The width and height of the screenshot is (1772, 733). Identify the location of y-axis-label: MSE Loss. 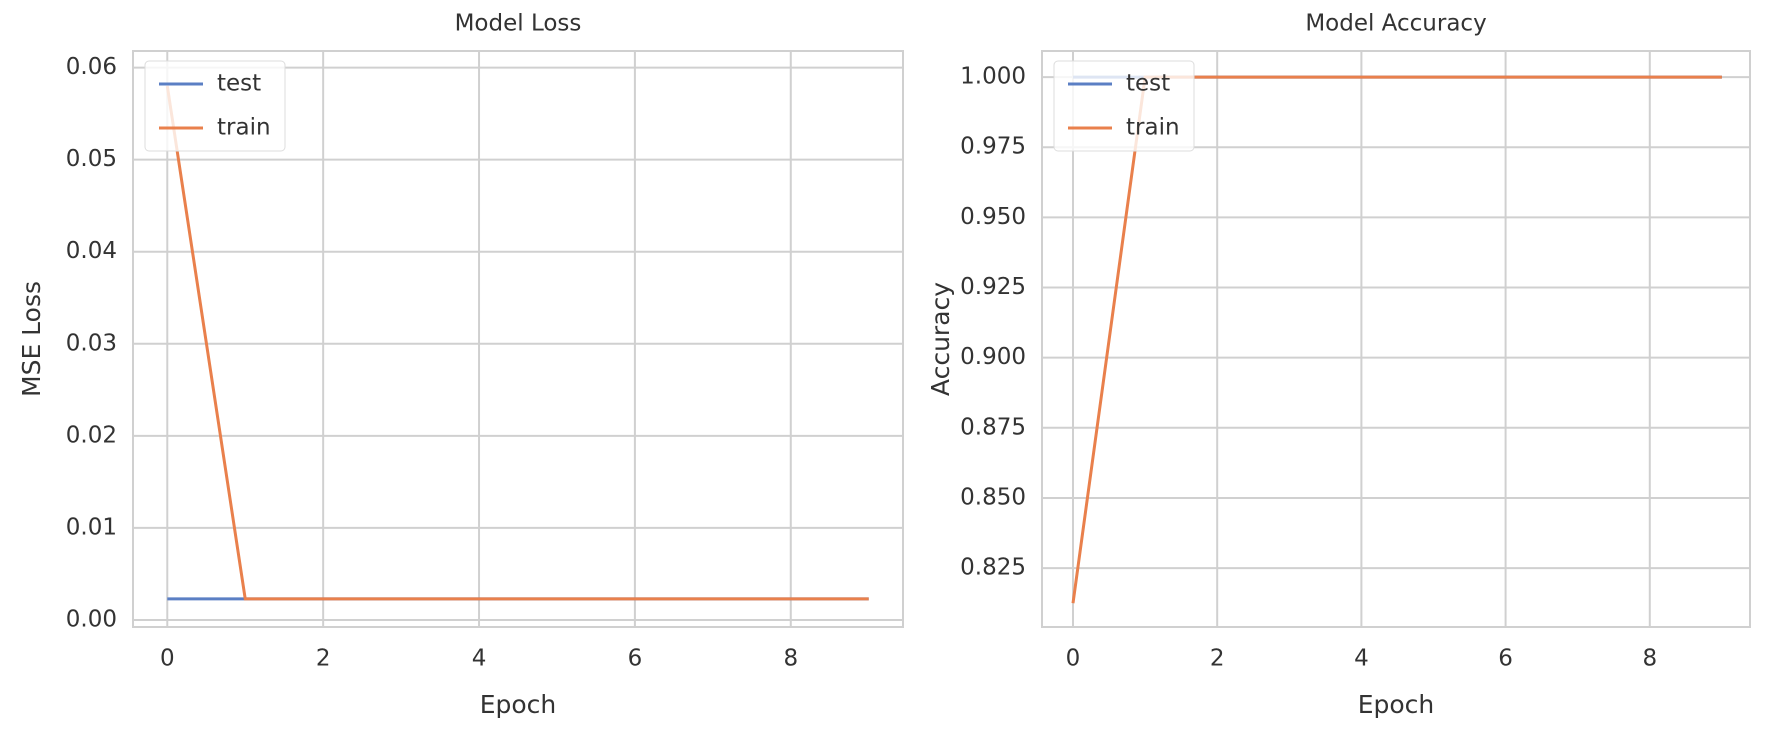
(31, 339).